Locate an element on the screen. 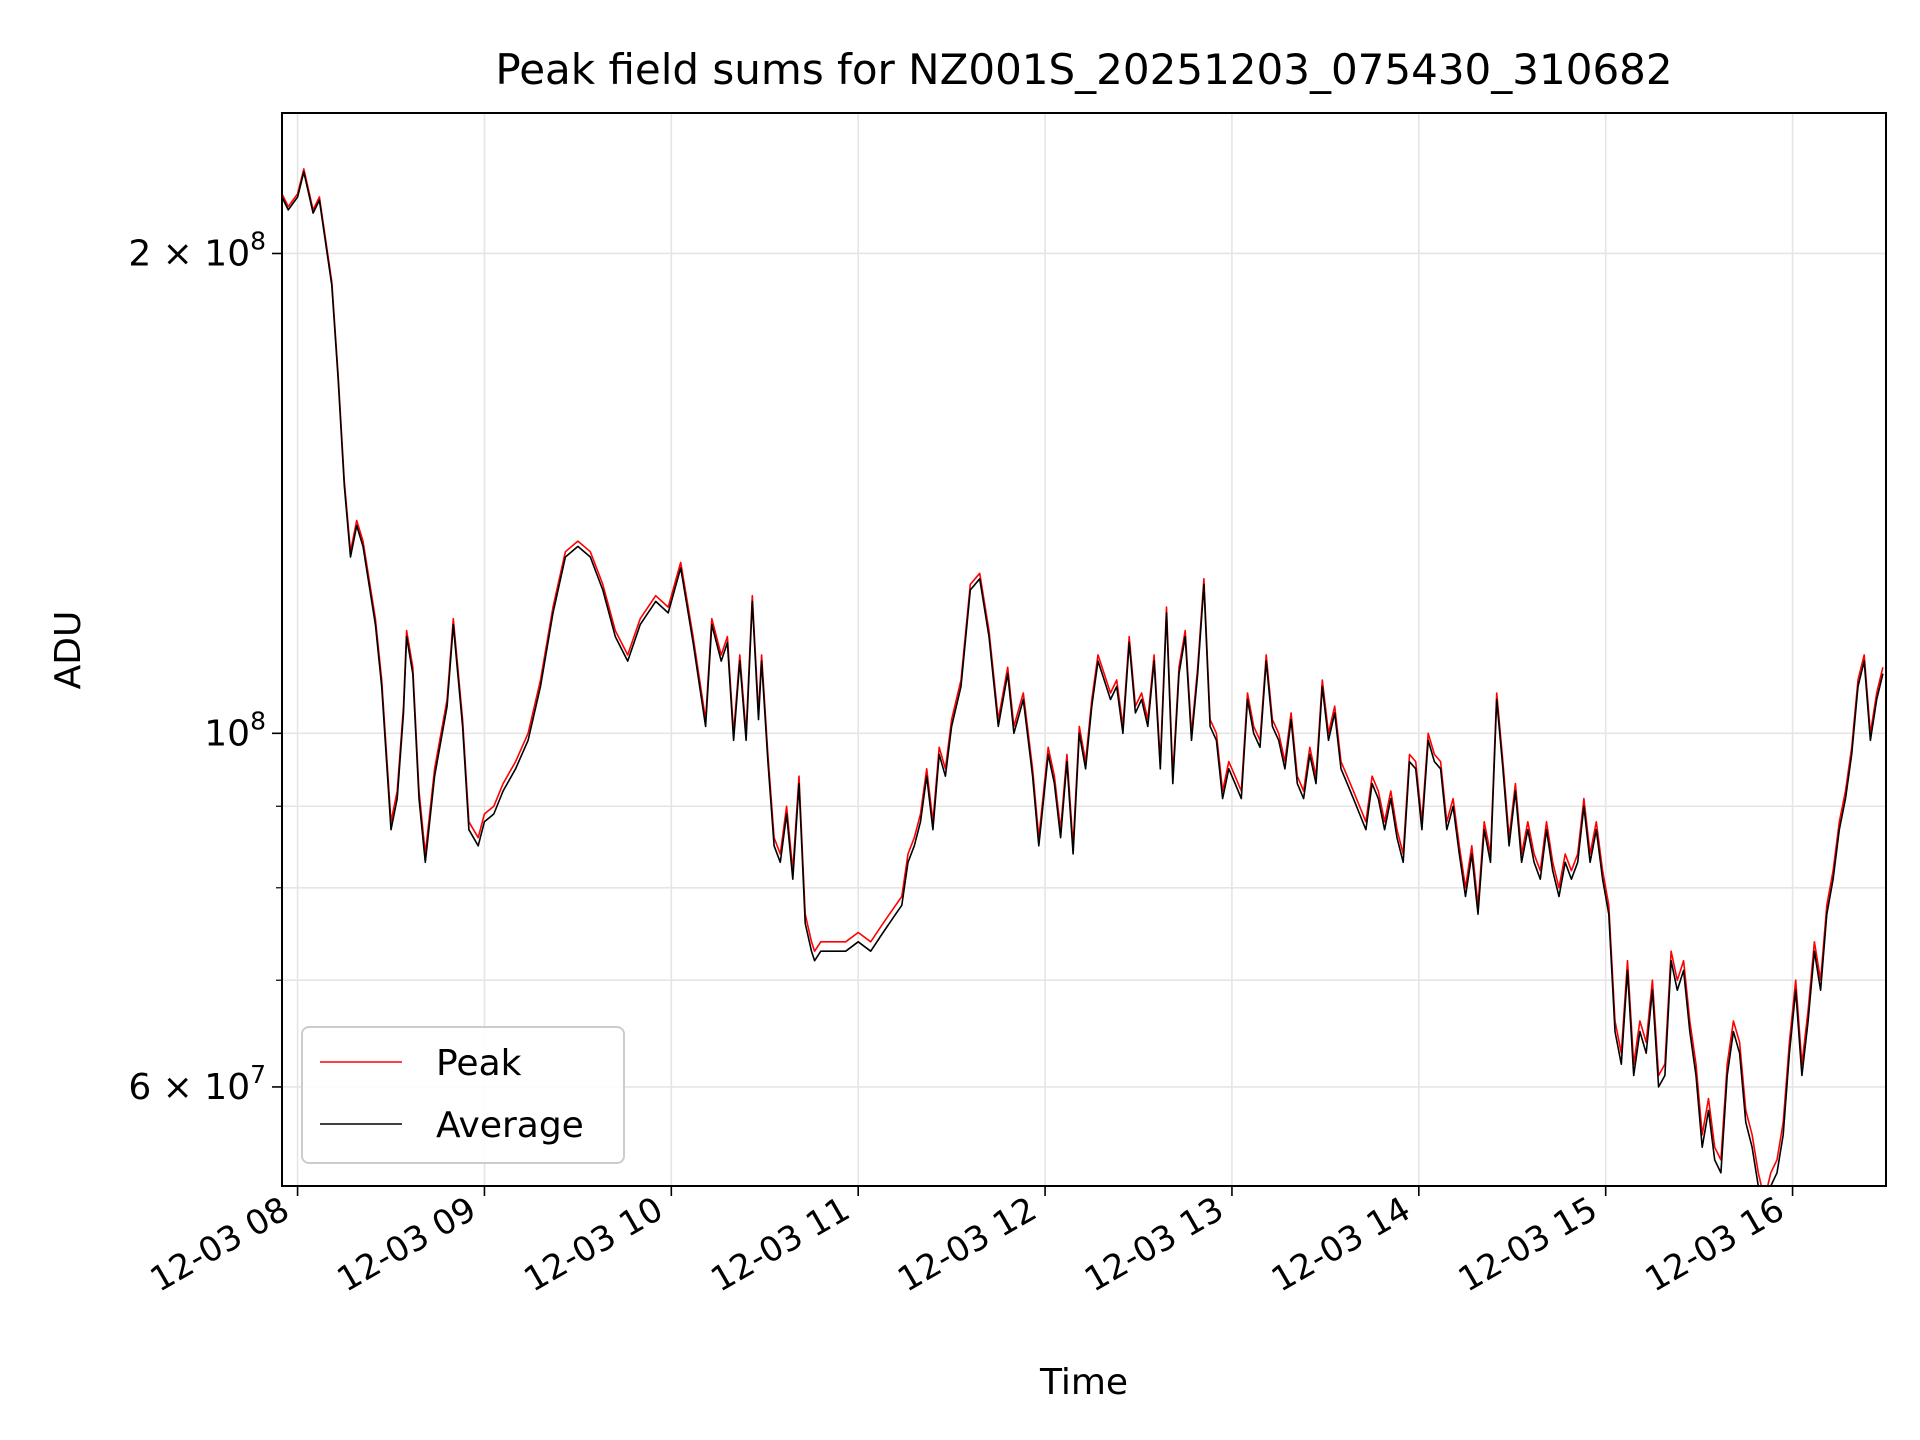  legend: Peak Average is located at coordinates (463, 1095).